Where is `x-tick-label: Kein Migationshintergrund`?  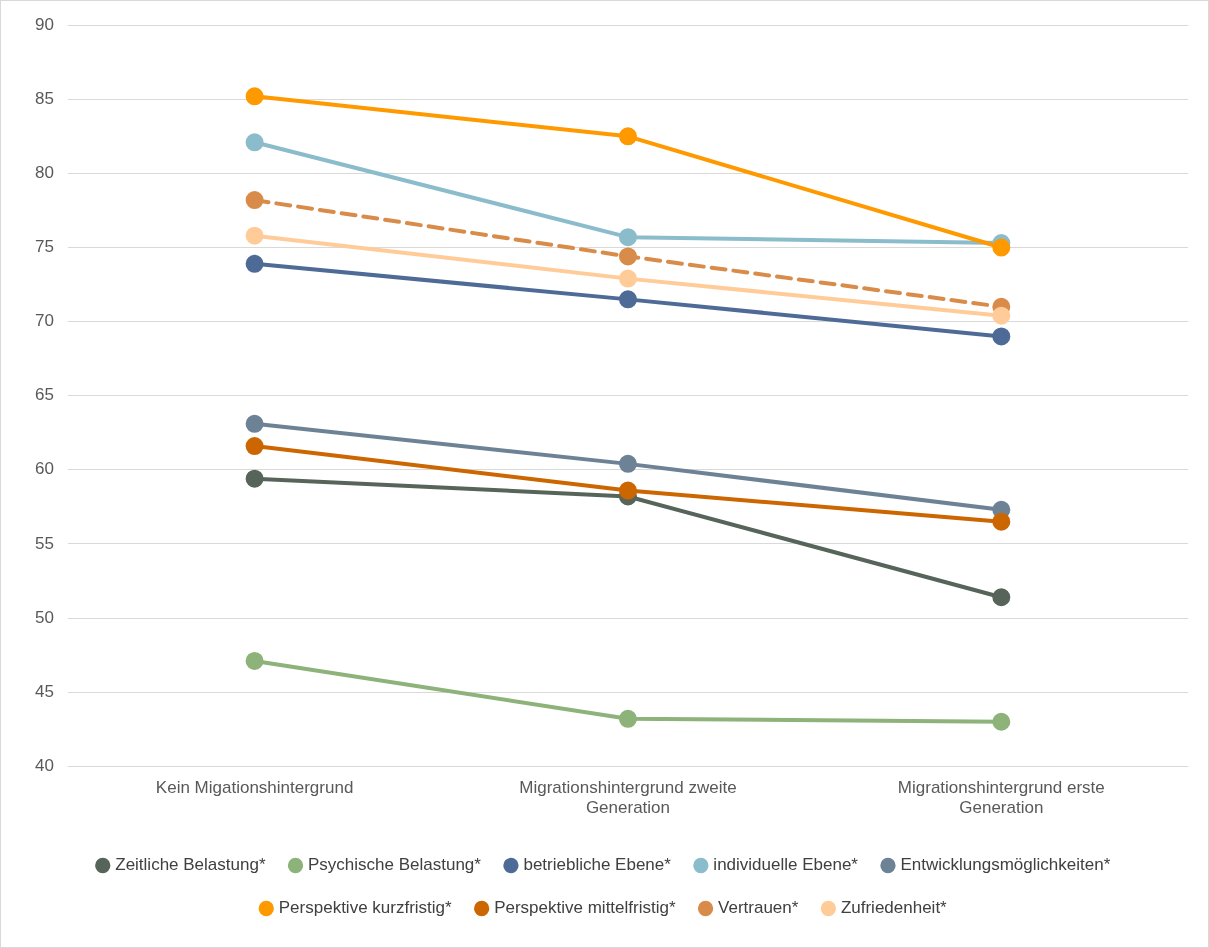
x-tick-label: Kein Migationshintergrund is located at coordinates (254, 788).